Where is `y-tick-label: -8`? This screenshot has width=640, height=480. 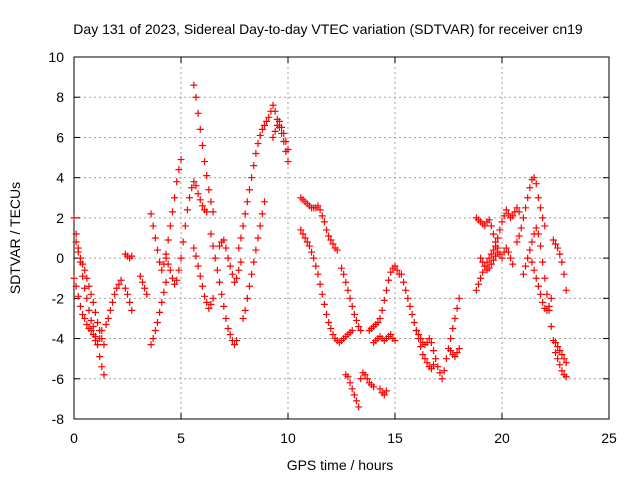
y-tick-label: -8 is located at coordinates (58, 419).